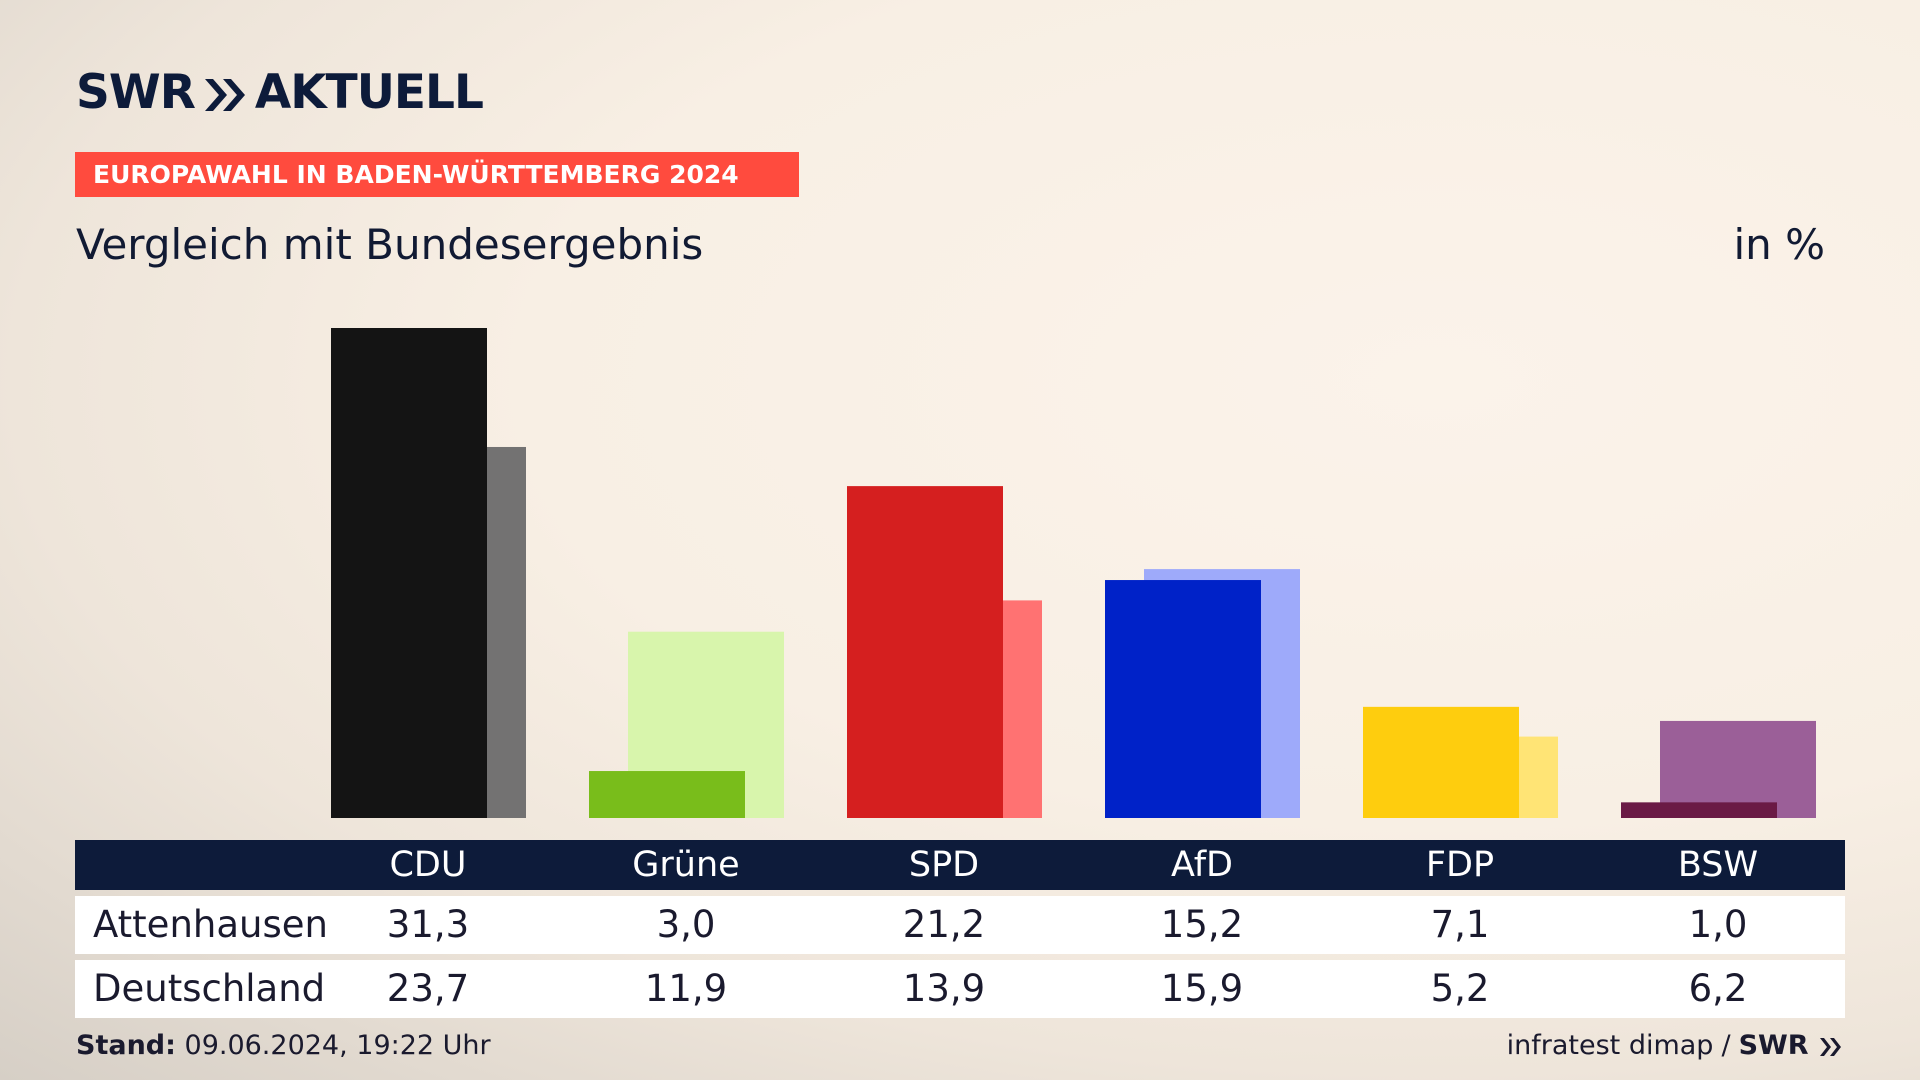 The width and height of the screenshot is (1920, 1080). Describe the element at coordinates (428, 865) in the screenshot. I see `column-header: CDU` at that location.